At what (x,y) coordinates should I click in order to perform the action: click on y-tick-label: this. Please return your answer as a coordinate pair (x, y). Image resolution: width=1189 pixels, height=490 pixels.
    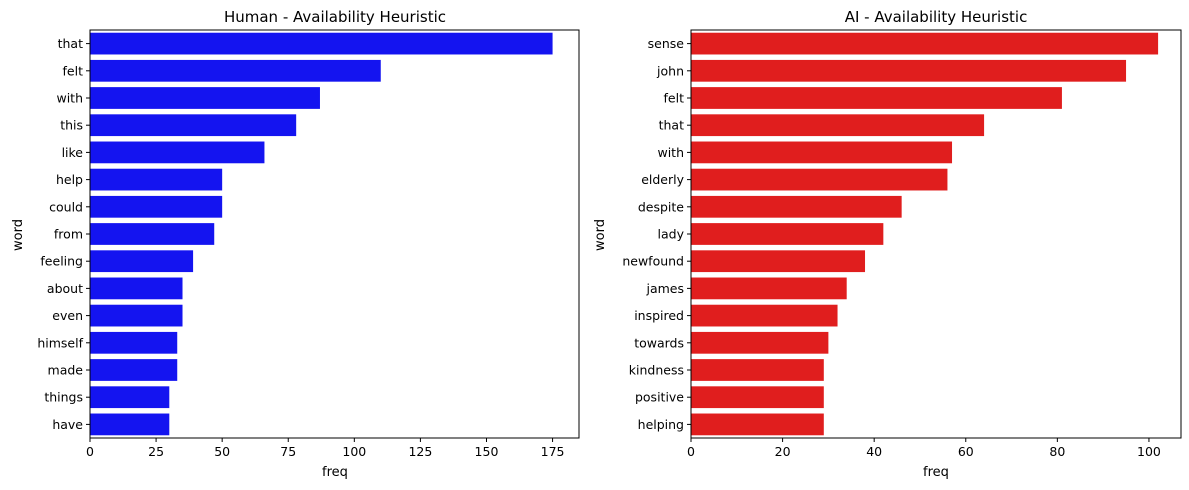
    Looking at the image, I should click on (71, 125).